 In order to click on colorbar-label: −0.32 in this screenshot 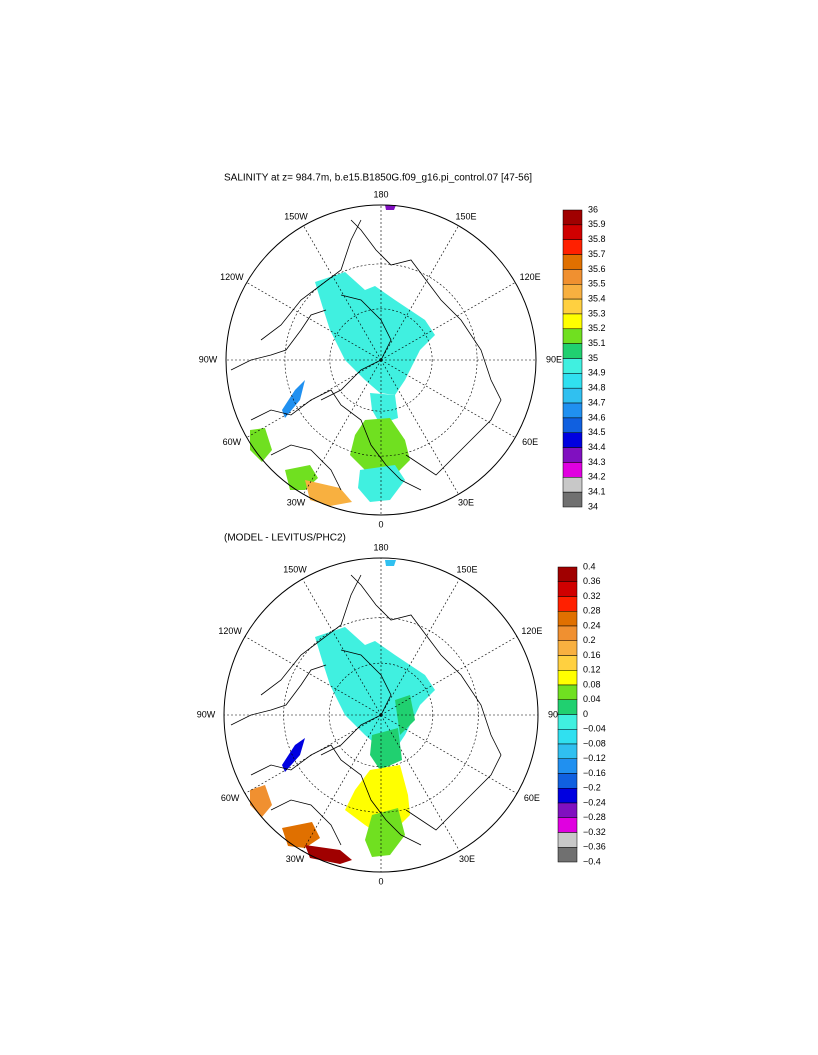, I will do `click(594, 832)`.